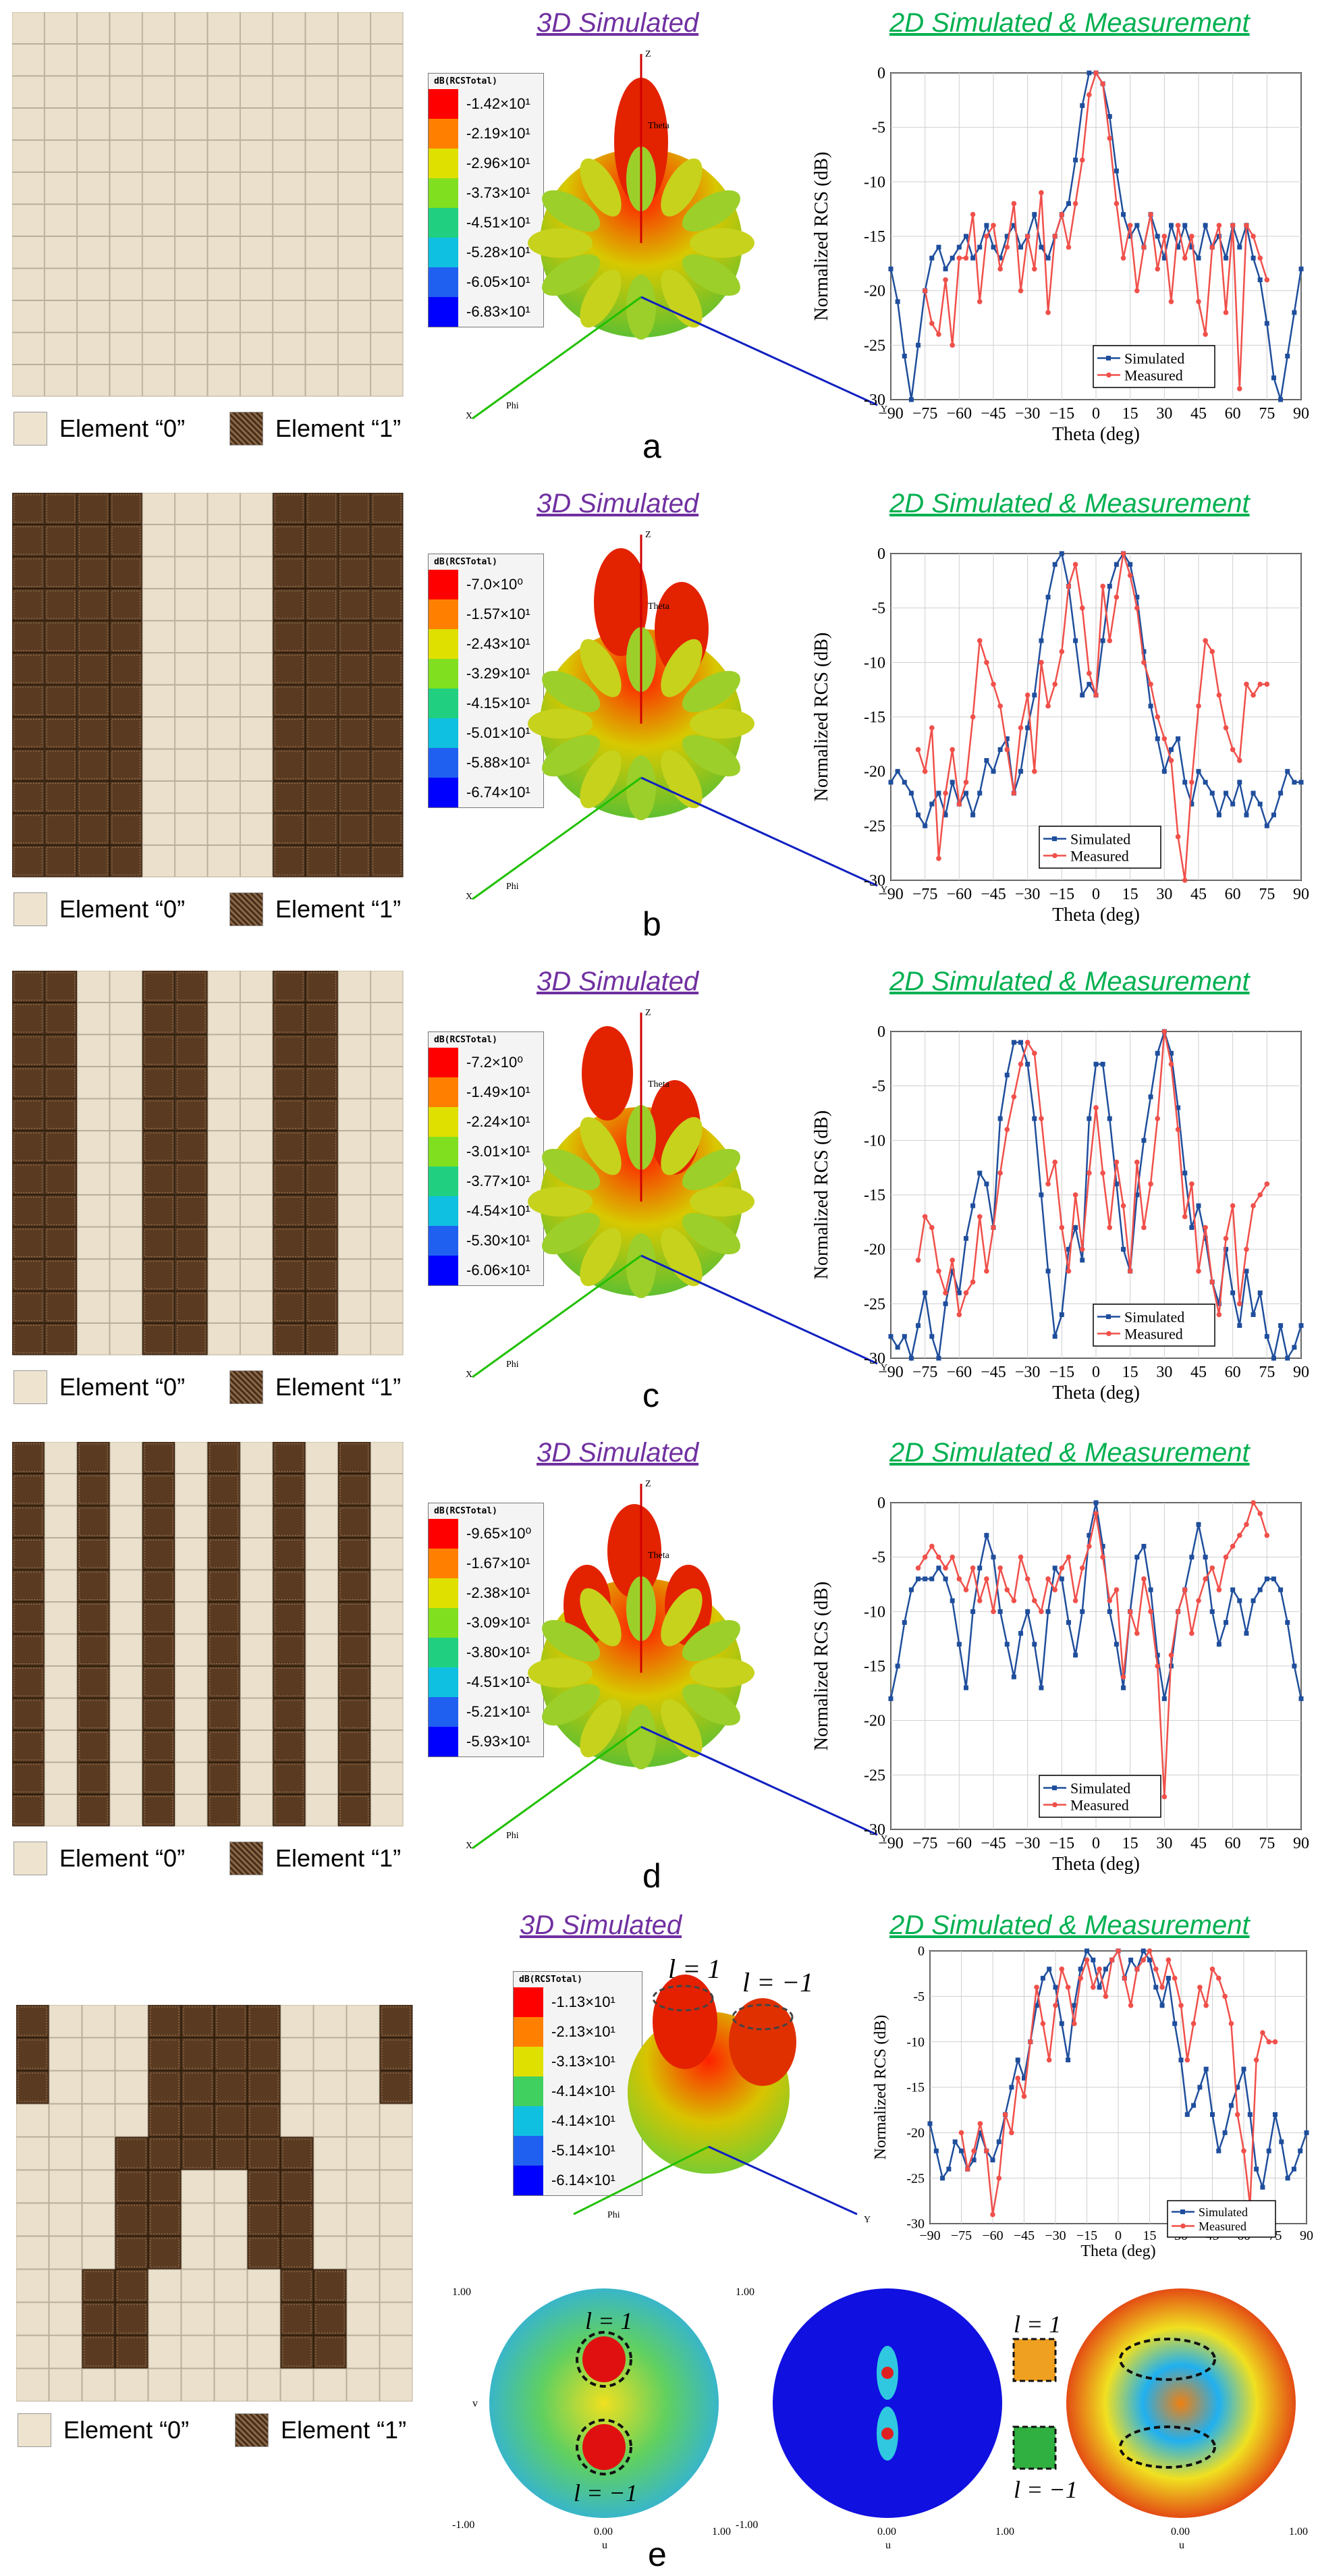  What do you see at coordinates (1130, 1372) in the screenshot?
I see `x-tick-label: 15` at bounding box center [1130, 1372].